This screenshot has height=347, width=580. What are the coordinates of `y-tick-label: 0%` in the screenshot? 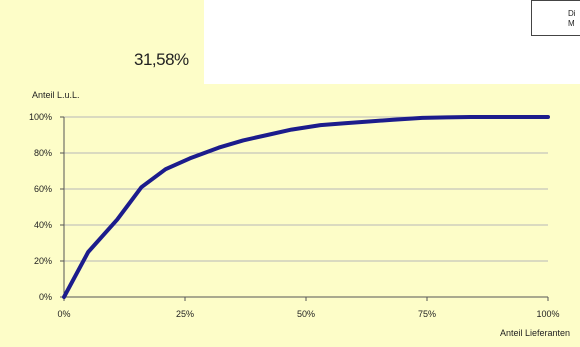 It's located at (45, 297).